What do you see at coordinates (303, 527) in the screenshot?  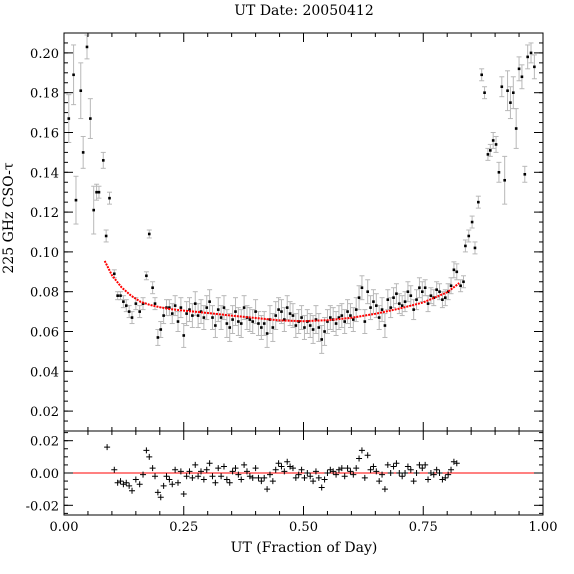 I see `resid-x-tick-label: 0.50` at bounding box center [303, 527].